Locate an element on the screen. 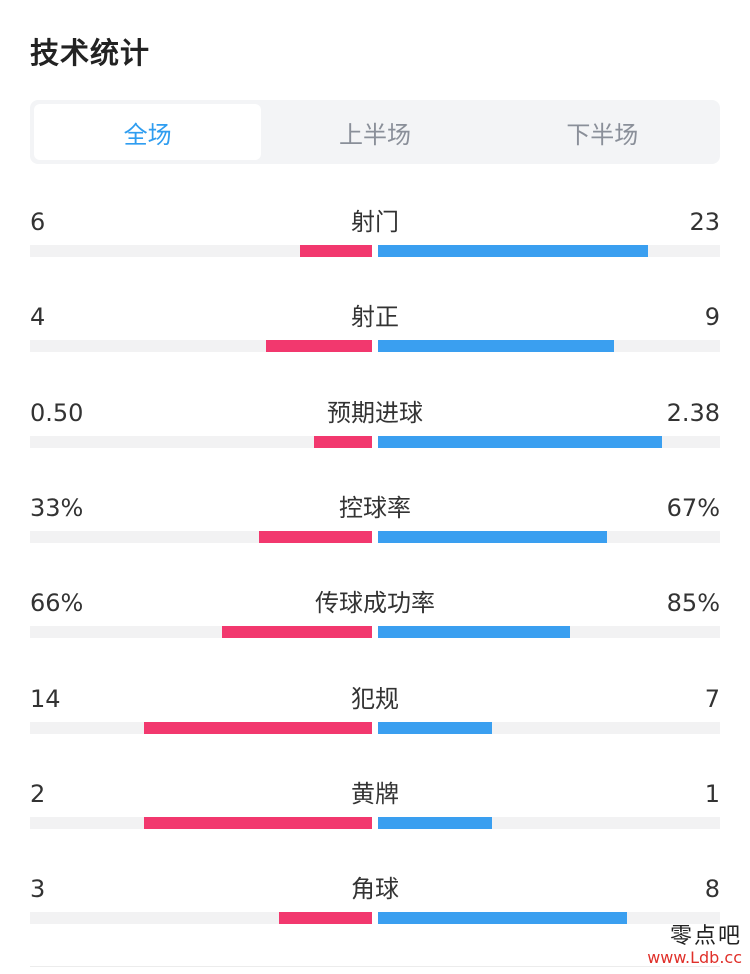 The height and width of the screenshot is (974, 750). stat-row: 4 射正 9 is located at coordinates (375, 330).